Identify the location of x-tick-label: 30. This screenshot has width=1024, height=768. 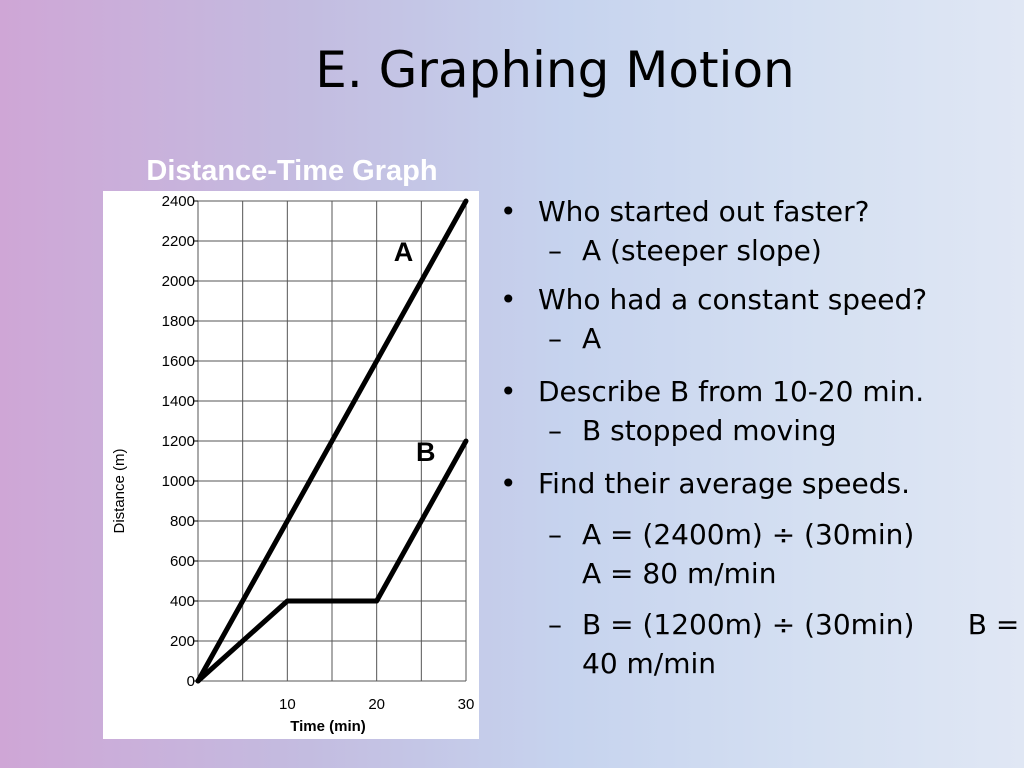
(466, 704).